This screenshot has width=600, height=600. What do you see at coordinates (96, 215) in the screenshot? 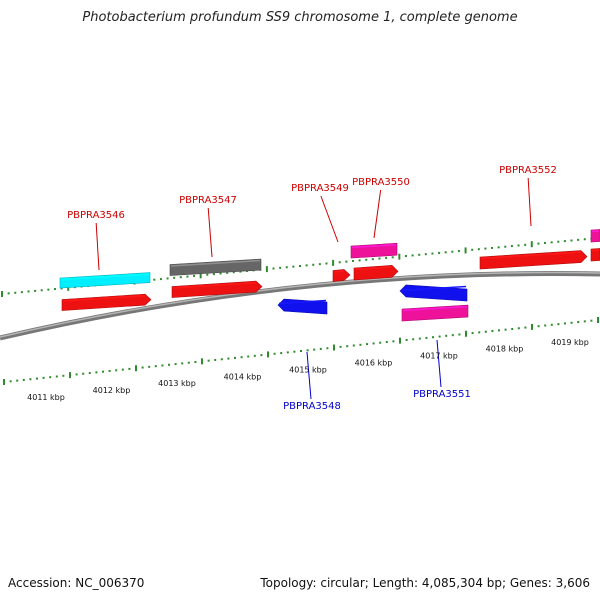
I see `gene-label-PBPRA3546: PBPRA3546` at bounding box center [96, 215].